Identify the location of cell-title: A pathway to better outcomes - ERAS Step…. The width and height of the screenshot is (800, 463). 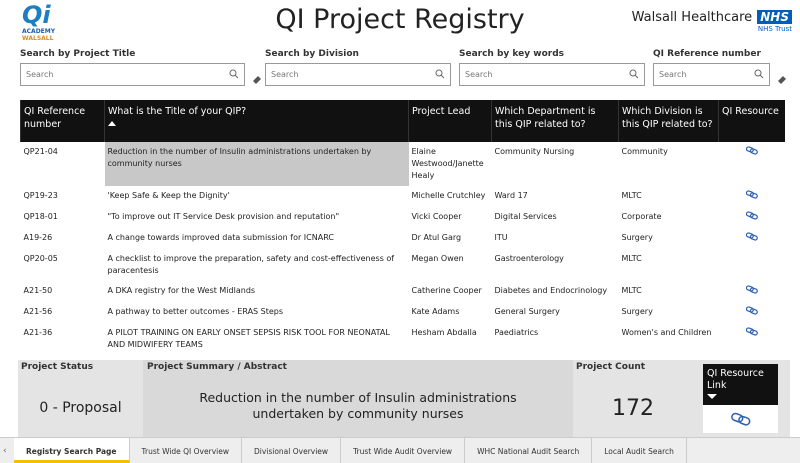
(195, 311).